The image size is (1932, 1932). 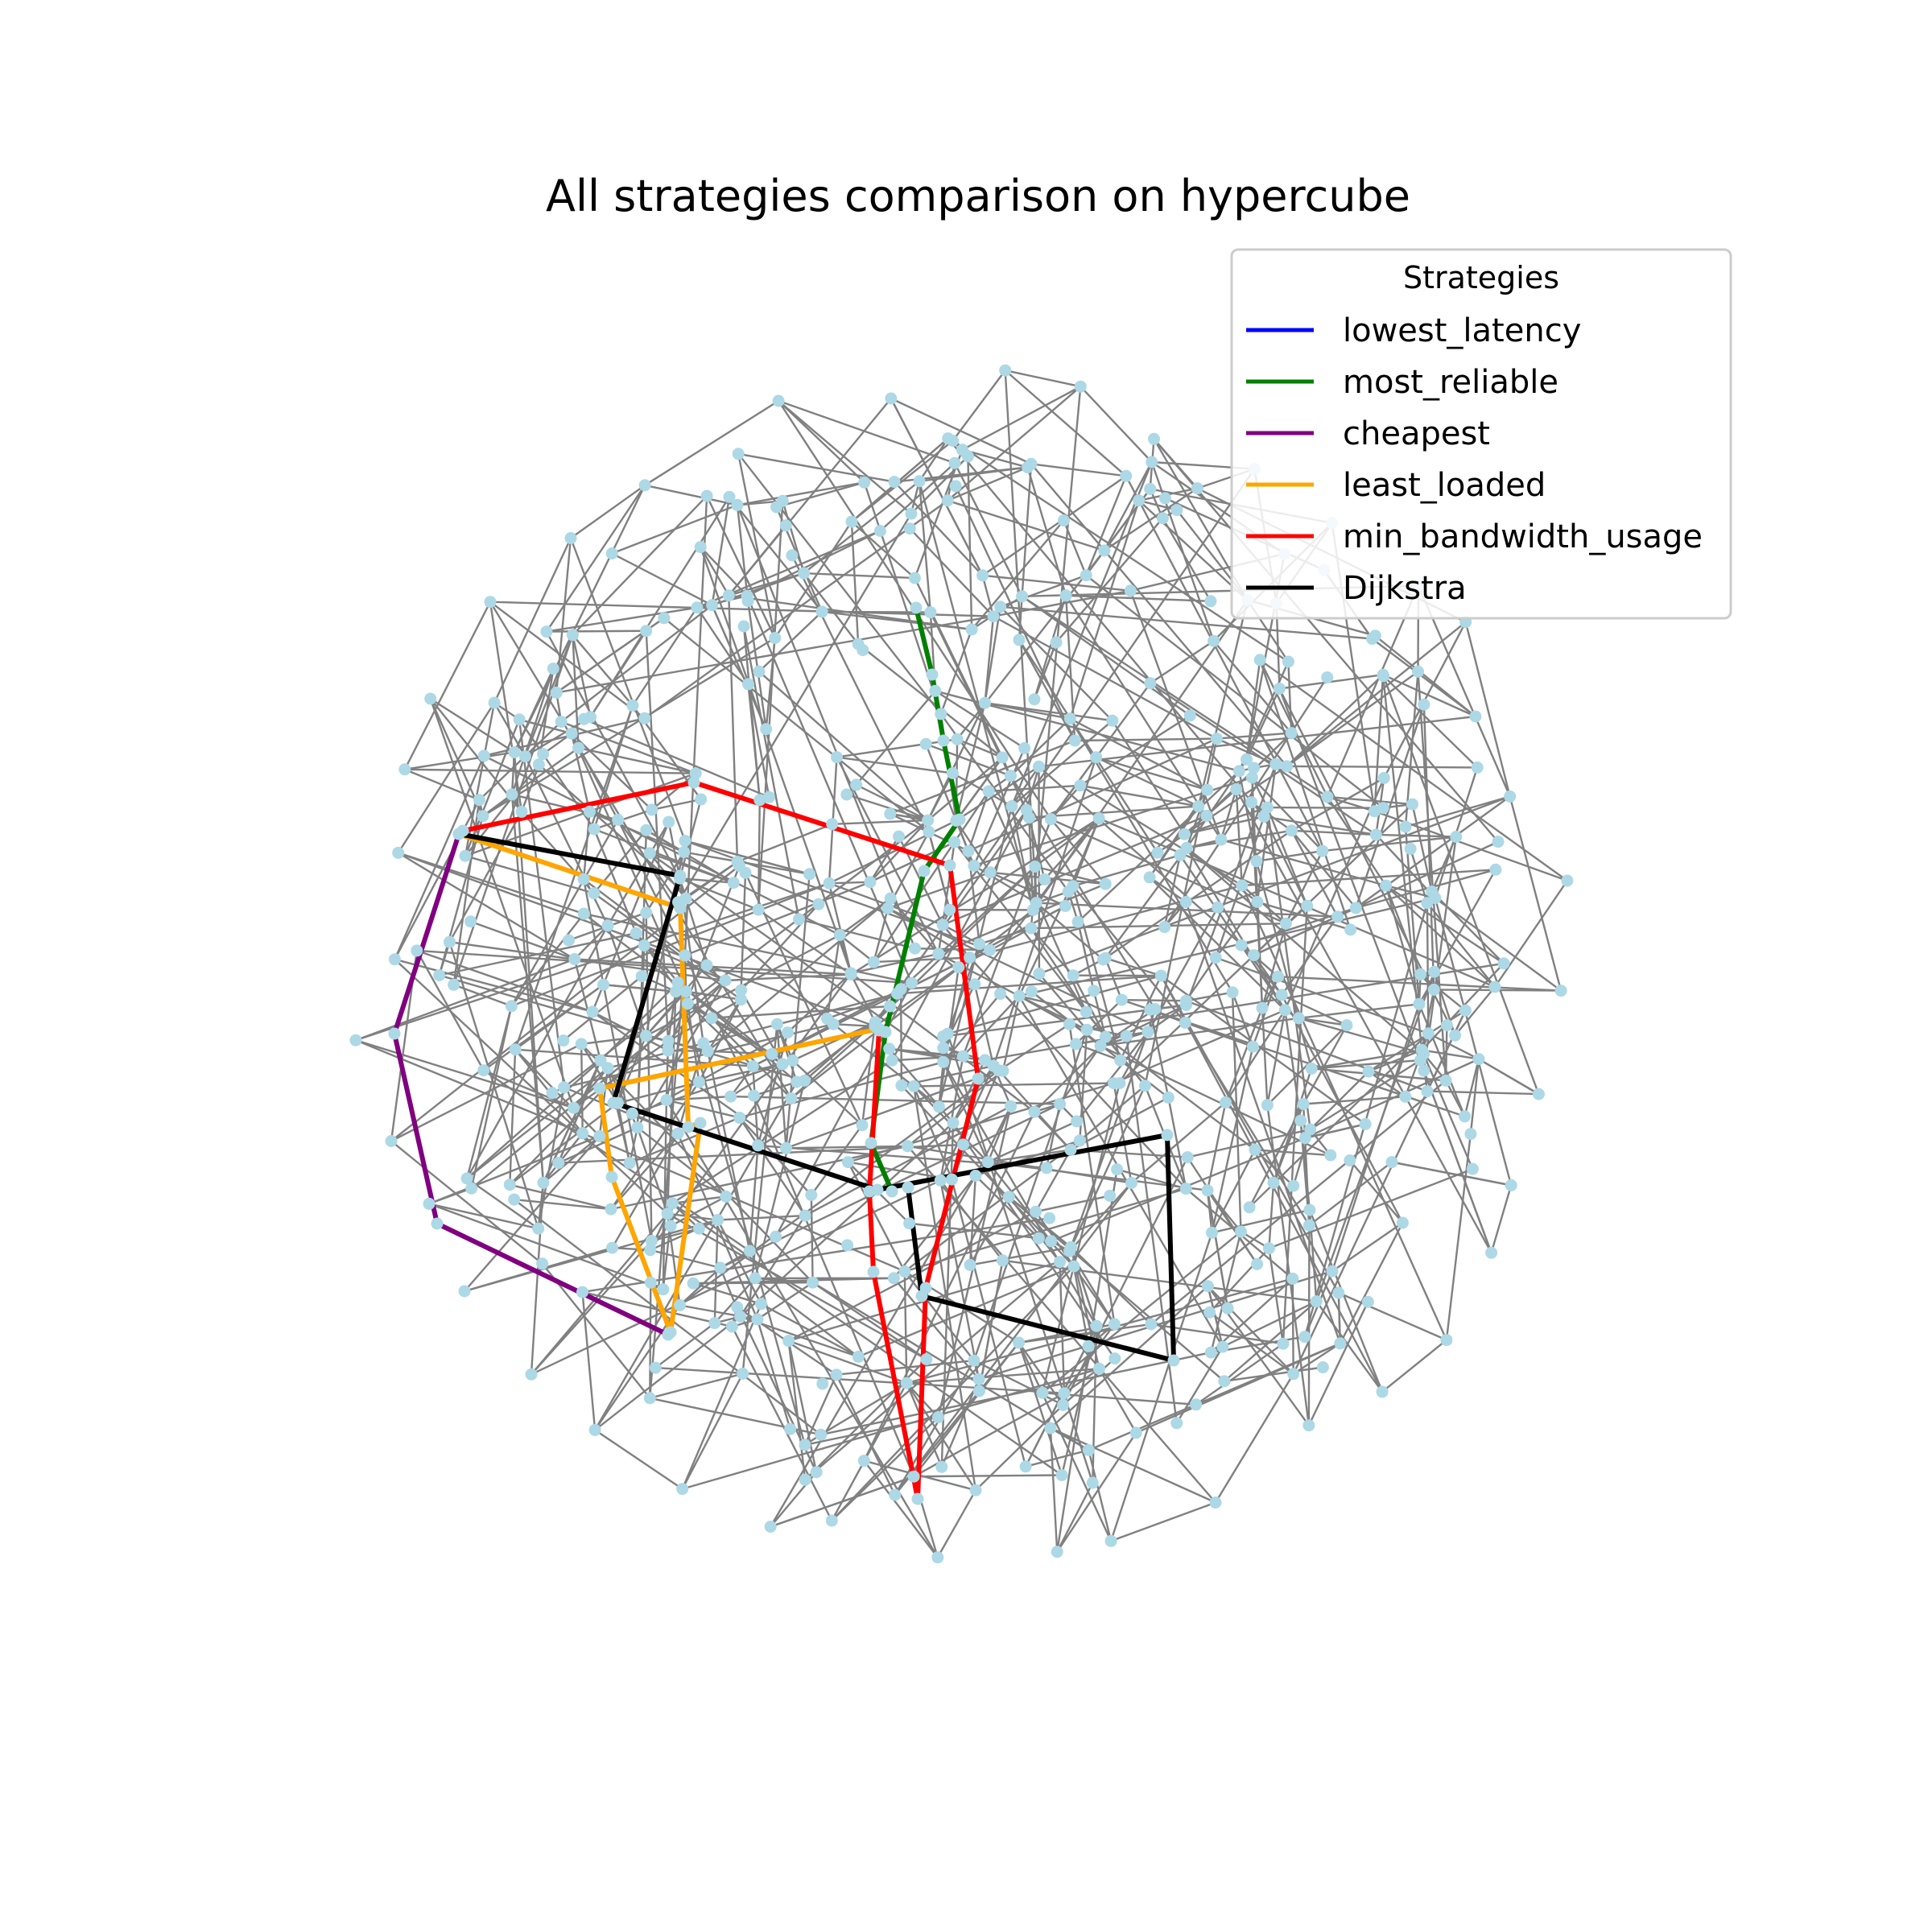 What do you see at coordinates (817, 1097) in the screenshot?
I see `path-Dijkstra` at bounding box center [817, 1097].